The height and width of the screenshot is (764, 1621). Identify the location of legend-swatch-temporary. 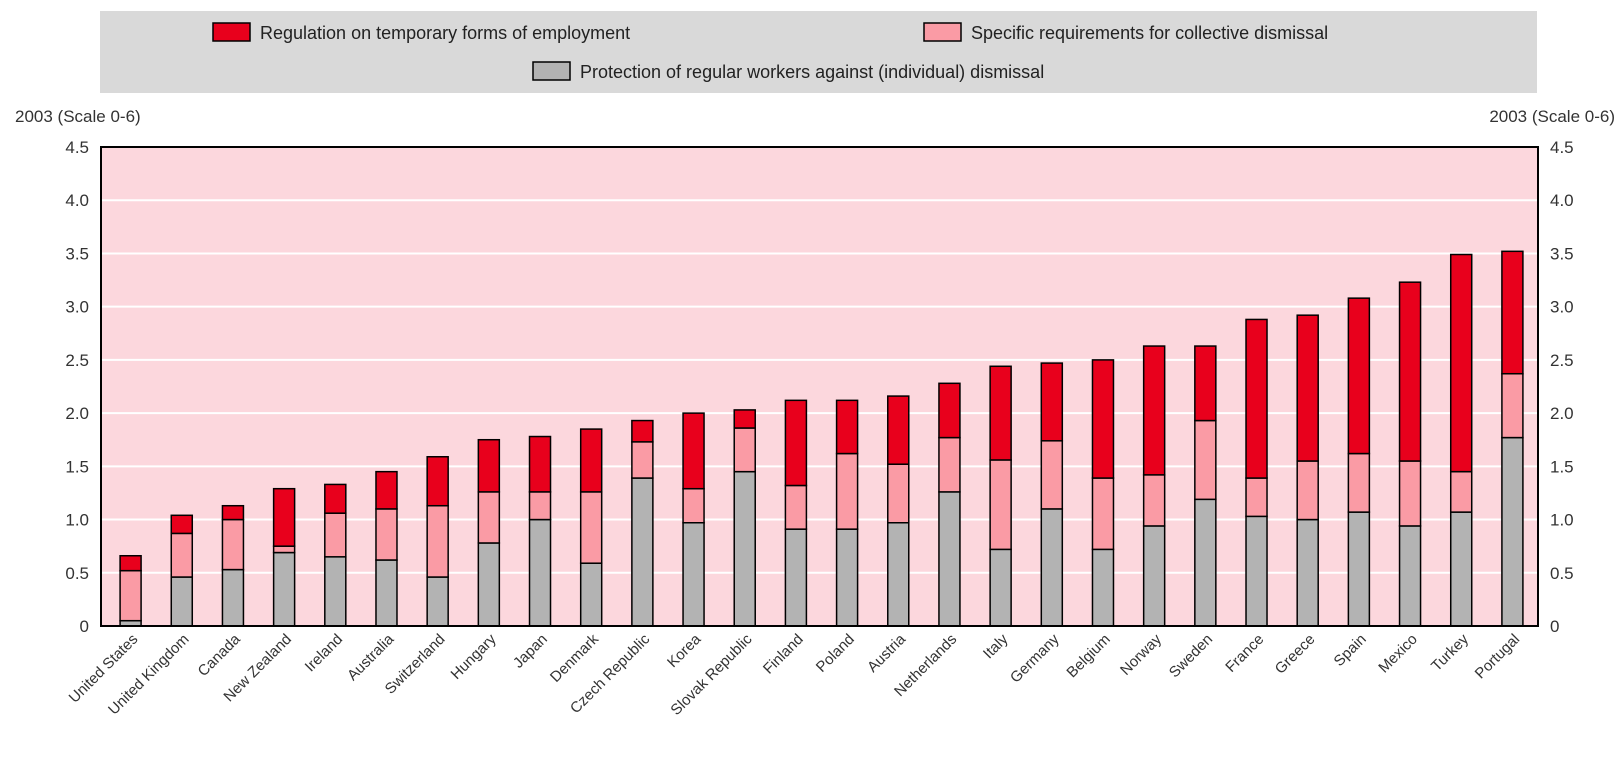
(231, 32).